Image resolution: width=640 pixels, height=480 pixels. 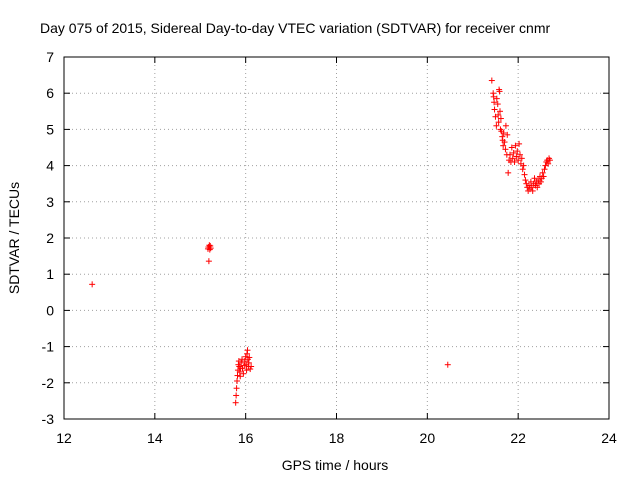 I want to click on y-tick-label: 0, so click(x=50, y=310).